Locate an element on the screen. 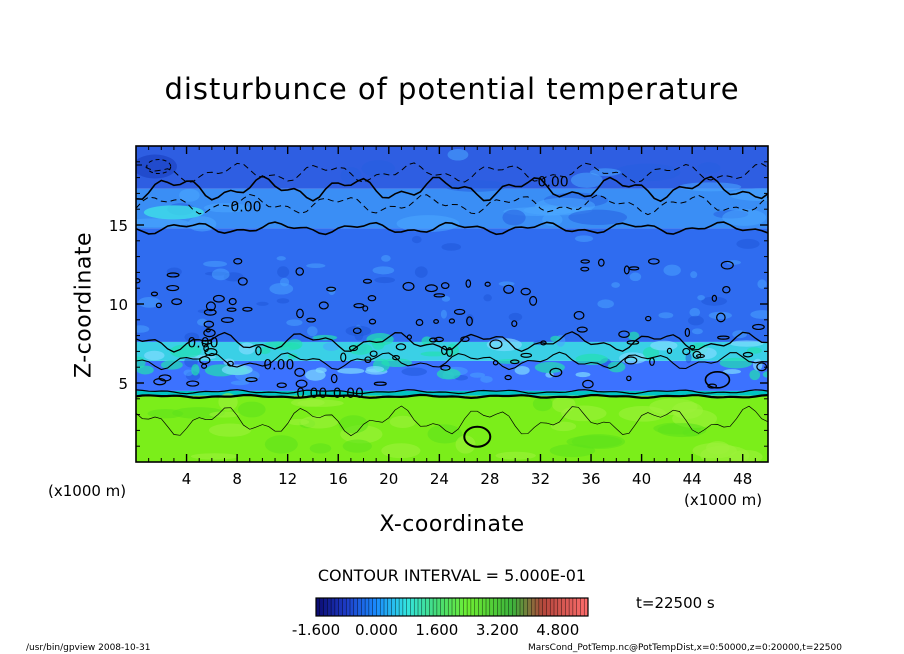 This screenshot has height=654, width=904. colorbar-tick-label: -1.600 is located at coordinates (316, 630).